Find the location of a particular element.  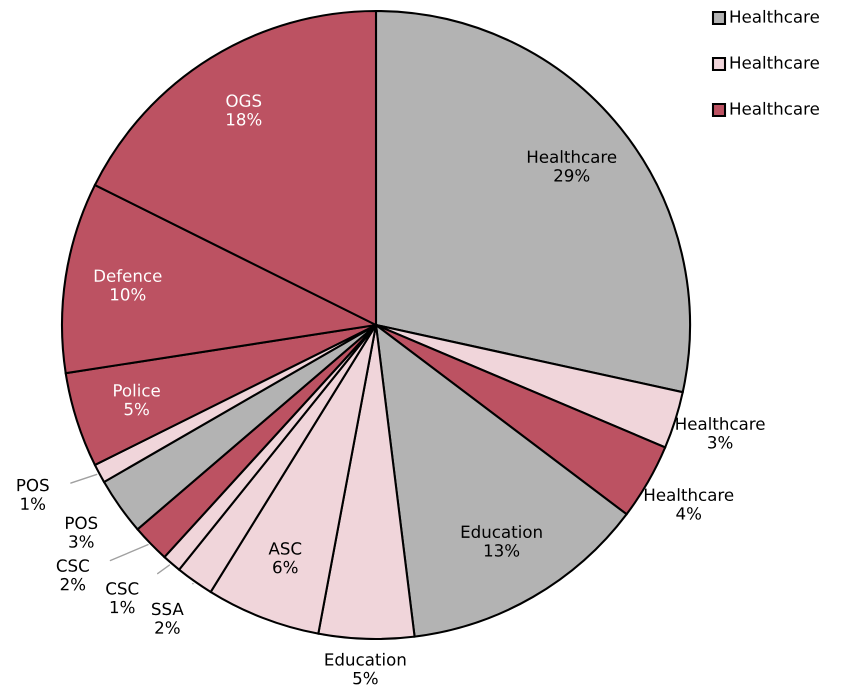

data-label: 10% is located at coordinates (128, 294).